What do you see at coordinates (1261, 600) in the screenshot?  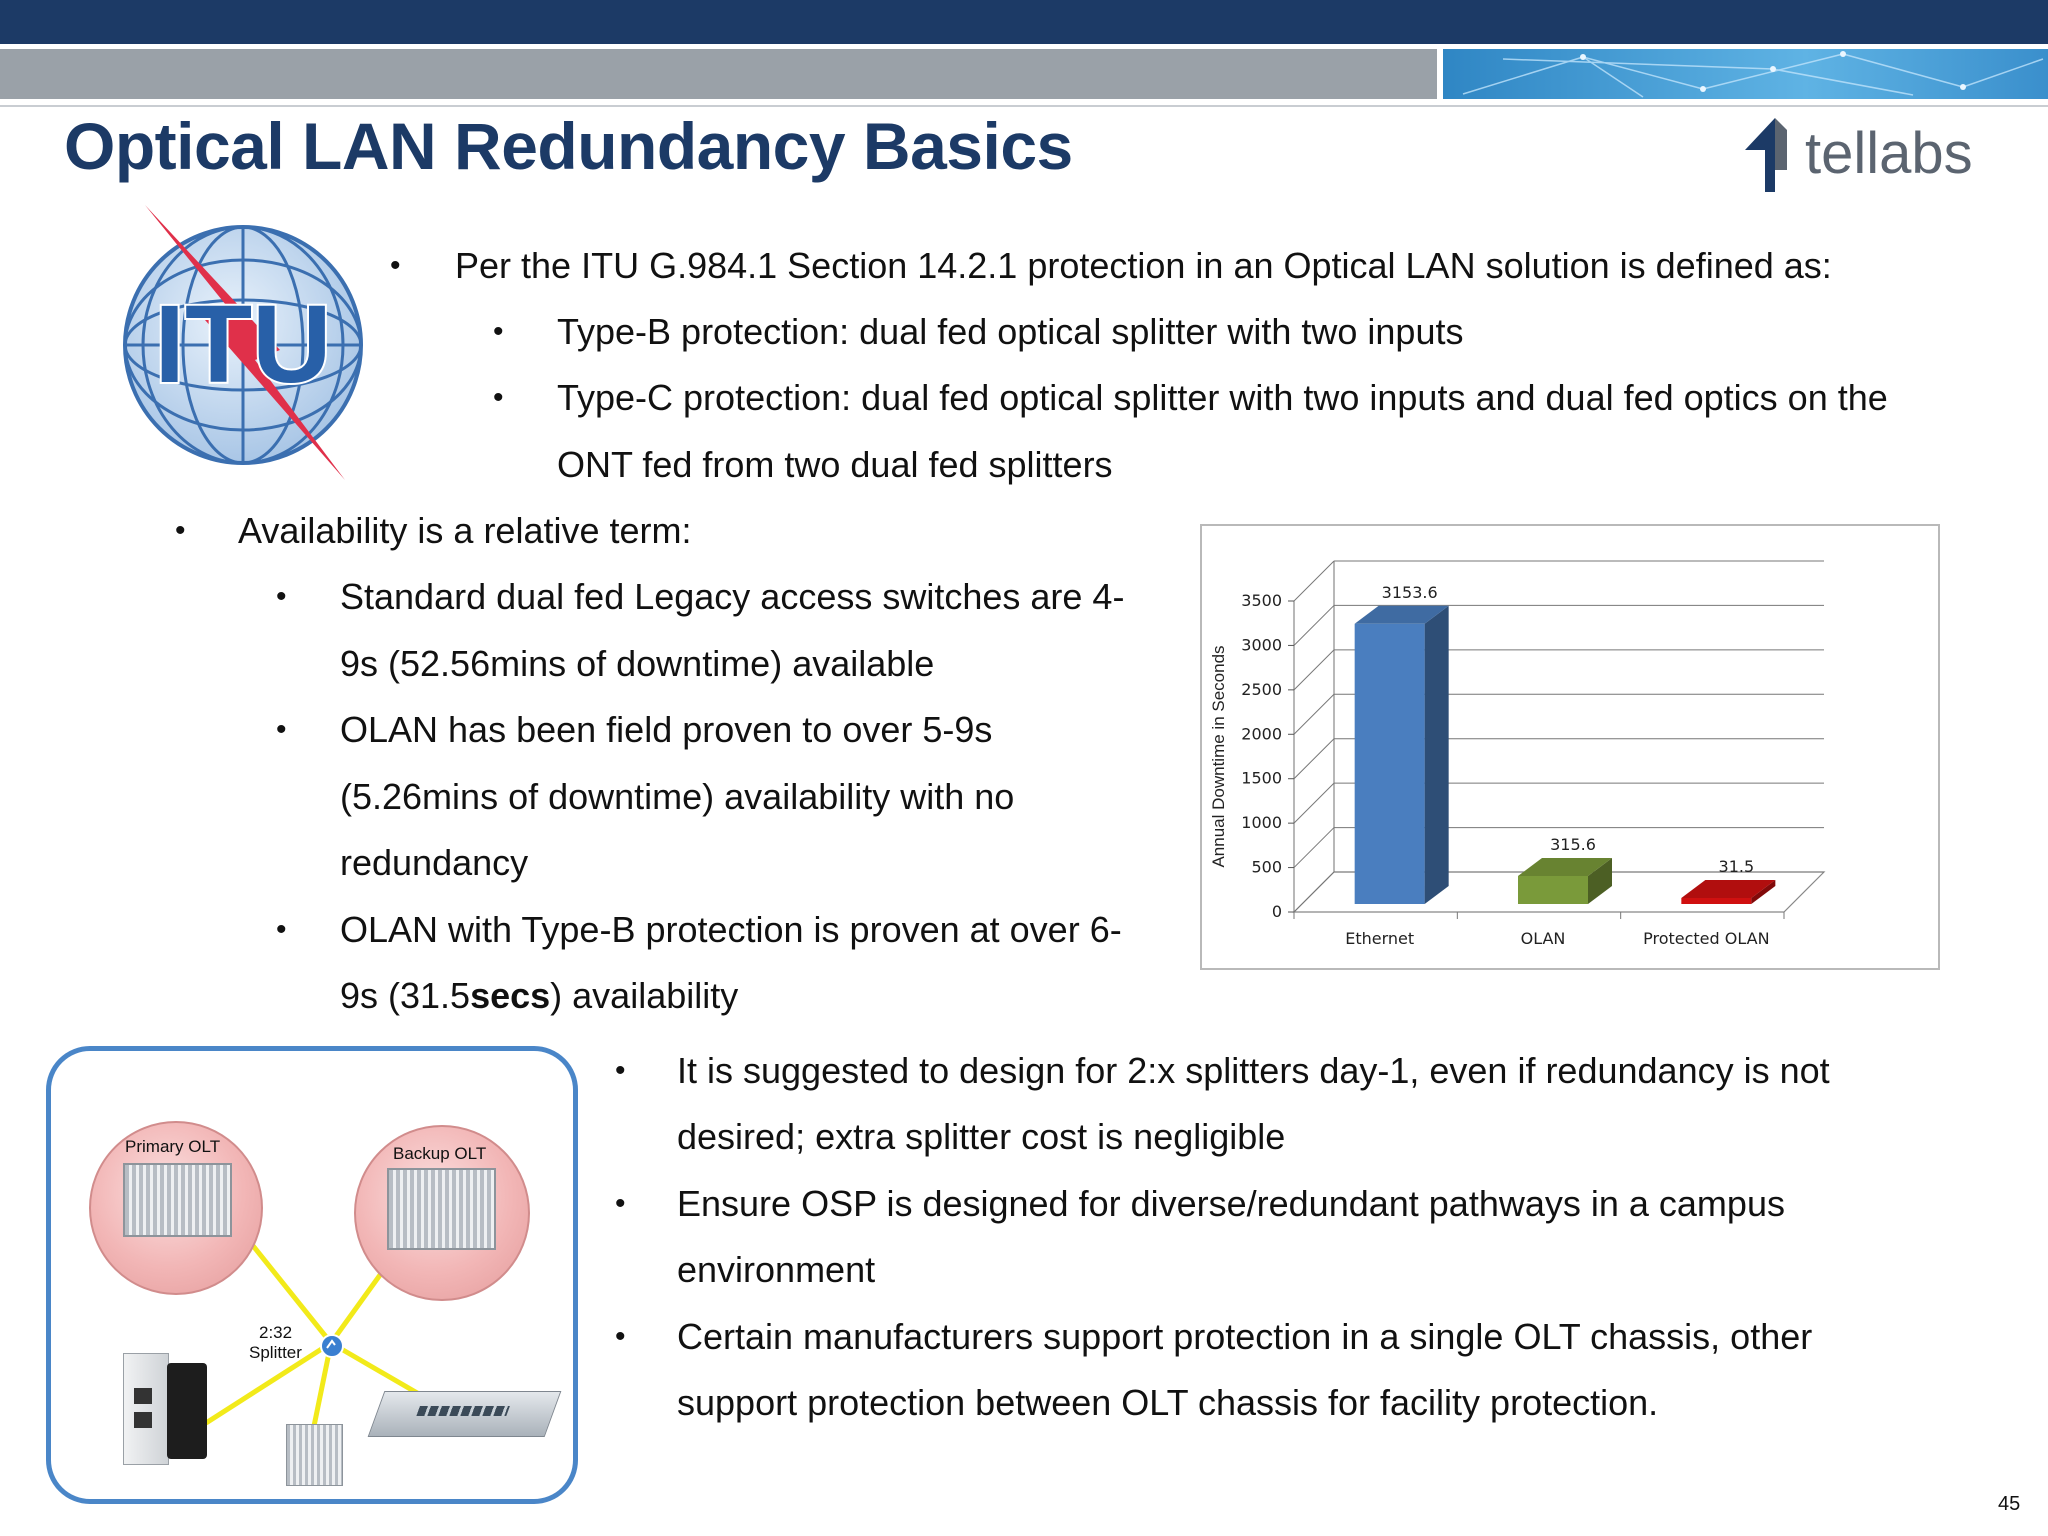 I see `y-tick-label: 3500` at bounding box center [1261, 600].